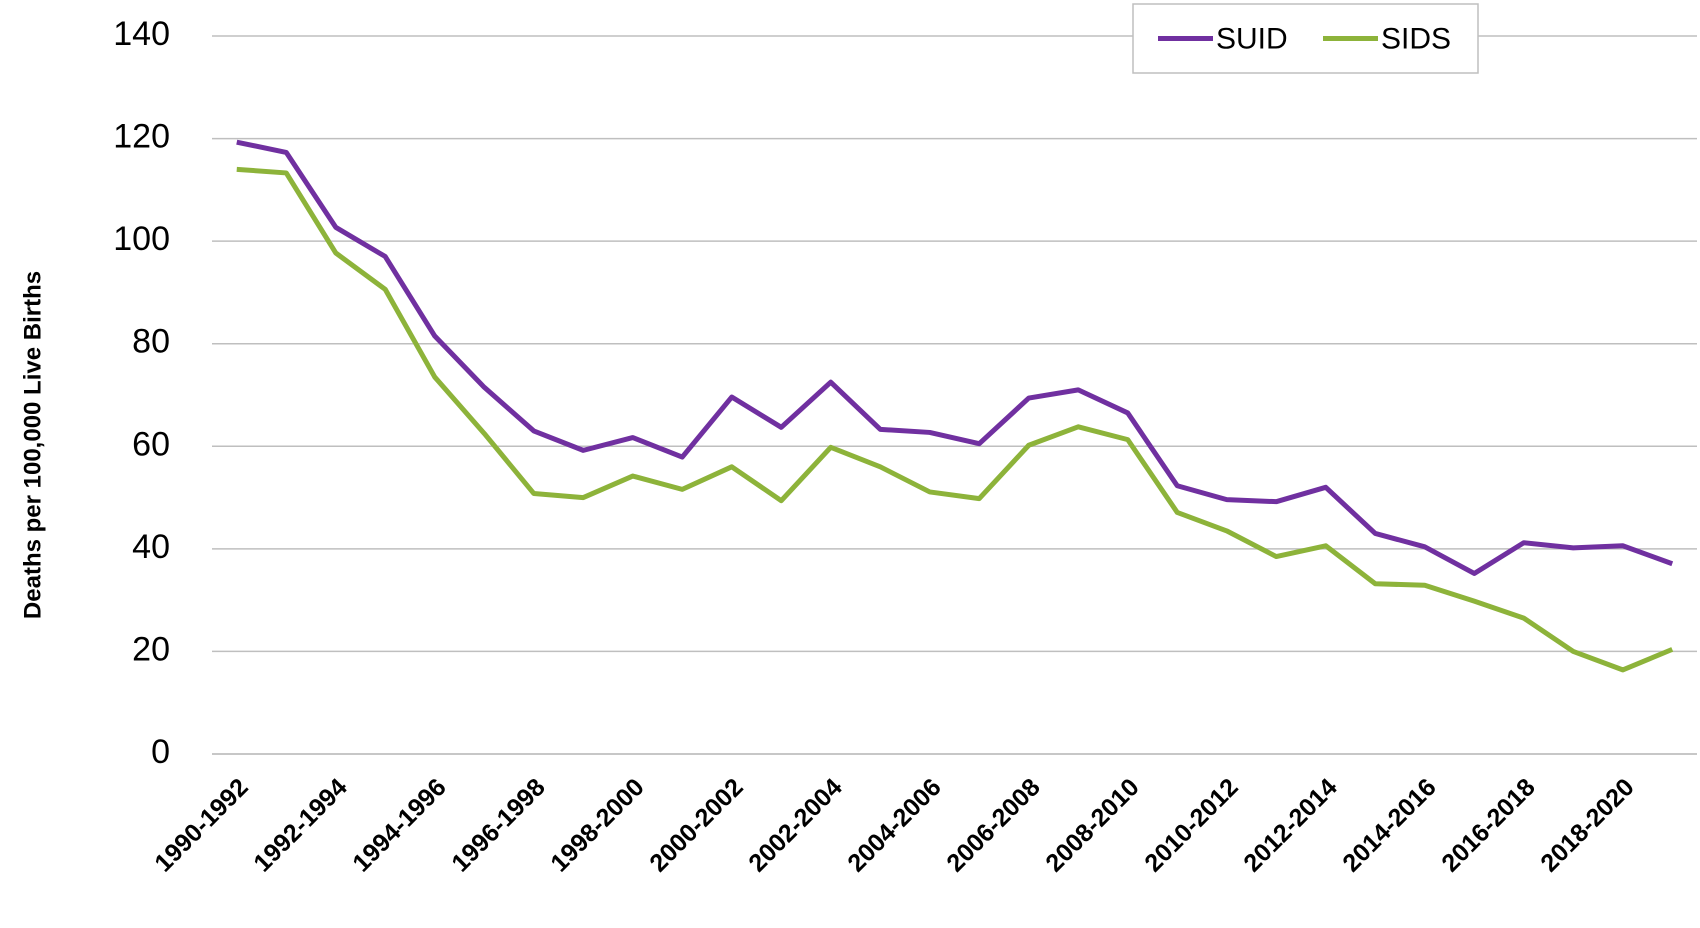 Image resolution: width=1700 pixels, height=928 pixels. What do you see at coordinates (151, 649) in the screenshot?
I see `y-tick-label: 20` at bounding box center [151, 649].